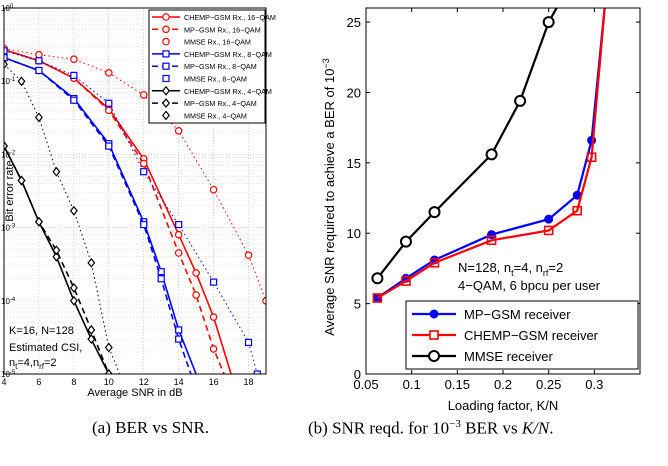 The width and height of the screenshot is (668, 466). Describe the element at coordinates (228, 91) in the screenshot. I see `ber-legend-label-chemp-gsm-rx-4-qam: CHEMP−GSM Rx., 4−QAM` at that location.